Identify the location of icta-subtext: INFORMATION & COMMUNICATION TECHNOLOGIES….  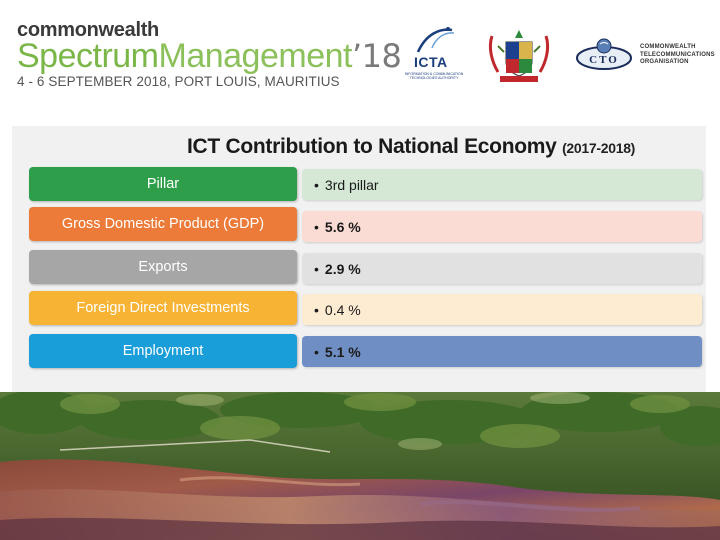
(434, 76).